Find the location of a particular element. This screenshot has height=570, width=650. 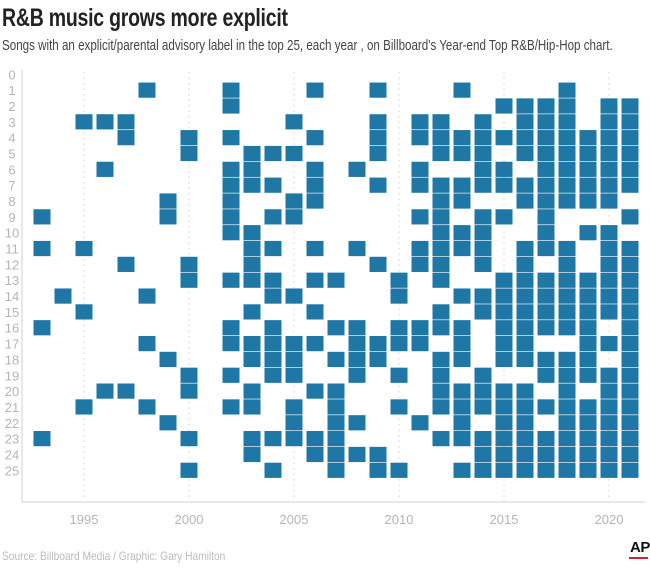

y-tick-label: 17 is located at coordinates (12, 344).